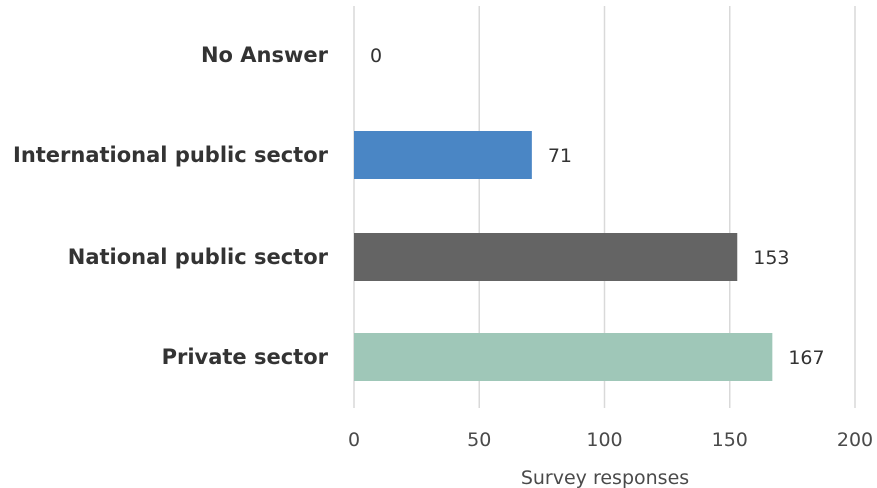  What do you see at coordinates (171, 155) in the screenshot?
I see `category-label: International public sector` at bounding box center [171, 155].